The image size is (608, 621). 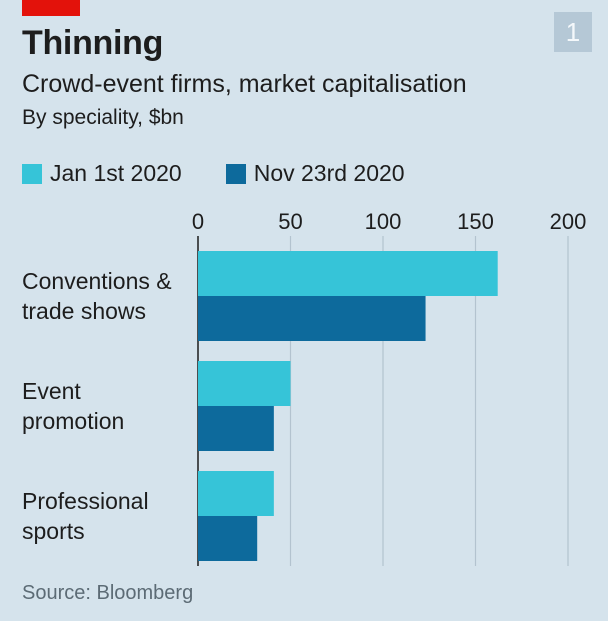 I want to click on legend: Jan 1st 2020 Nov 23rd 2020, so click(x=235, y=173).